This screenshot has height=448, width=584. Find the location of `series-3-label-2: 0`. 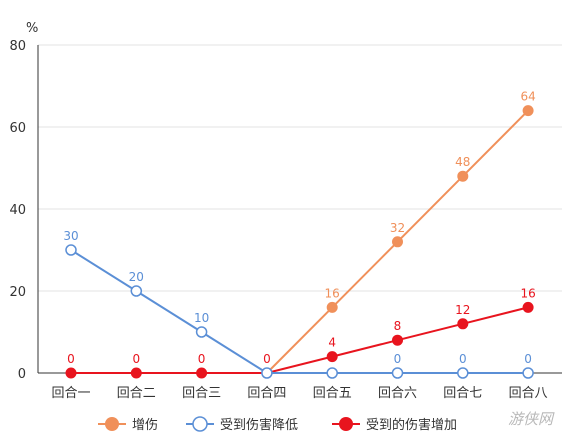

series-3-label-2: 0 is located at coordinates (136, 359).